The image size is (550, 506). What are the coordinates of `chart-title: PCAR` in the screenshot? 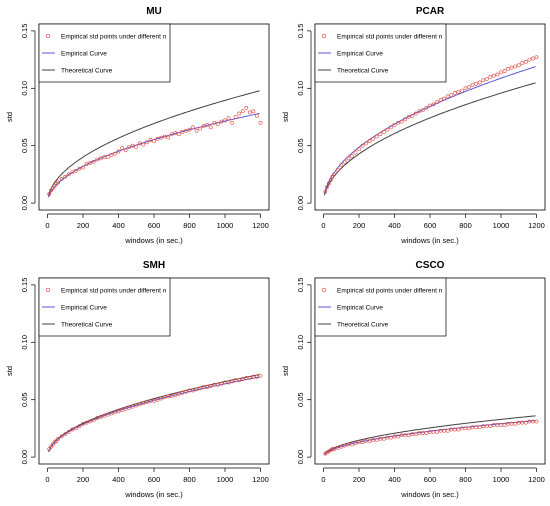 It's located at (430, 11).